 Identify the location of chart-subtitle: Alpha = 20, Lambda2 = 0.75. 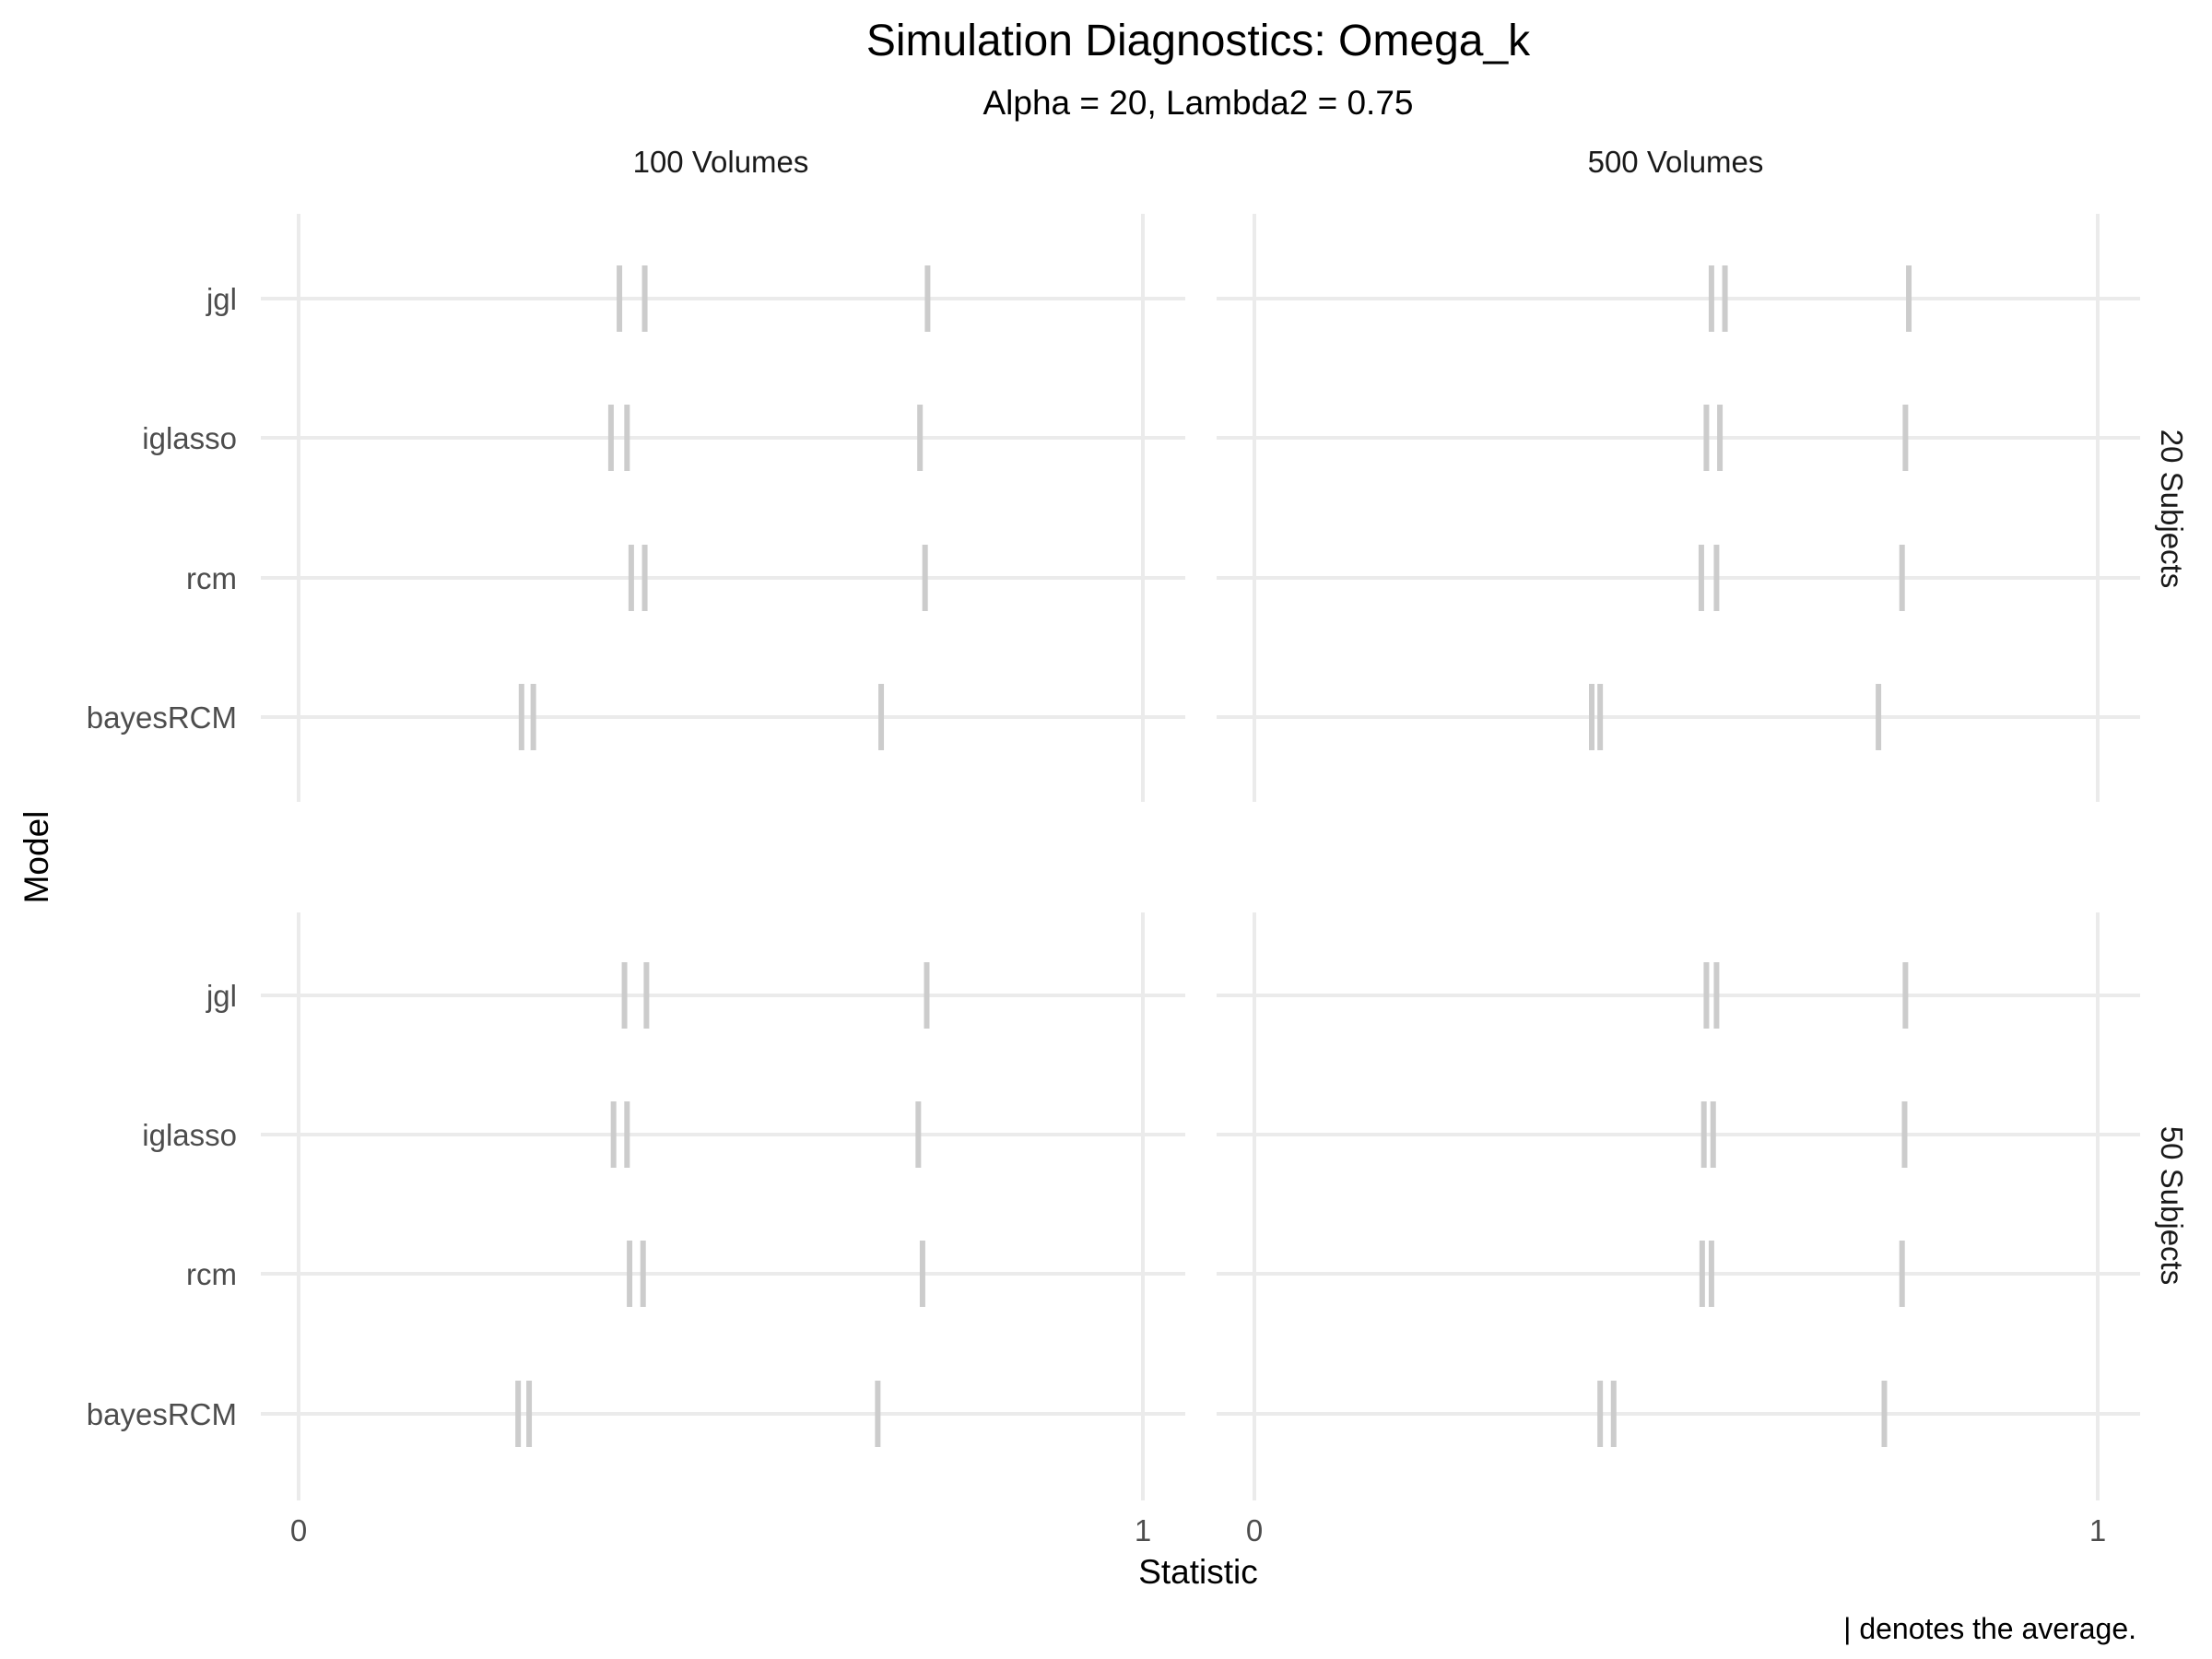
(1198, 103).